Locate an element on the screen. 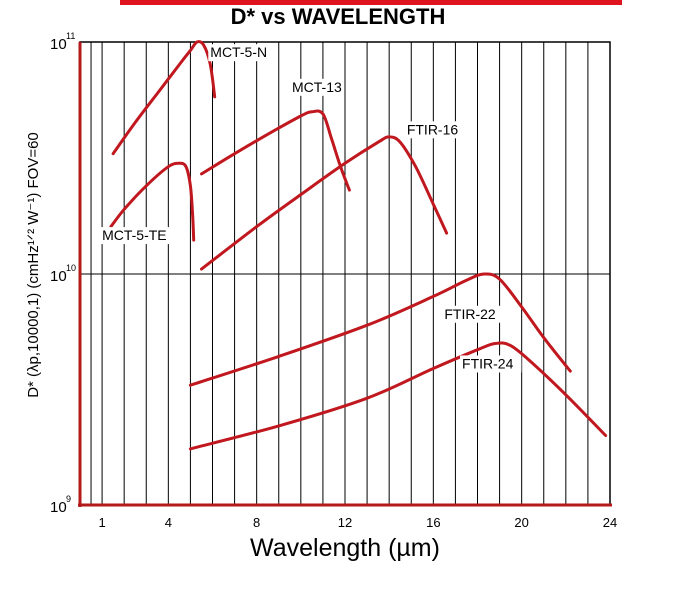 This screenshot has height=599, width=676. series-label-mct-13: MCT-13 is located at coordinates (317, 87).